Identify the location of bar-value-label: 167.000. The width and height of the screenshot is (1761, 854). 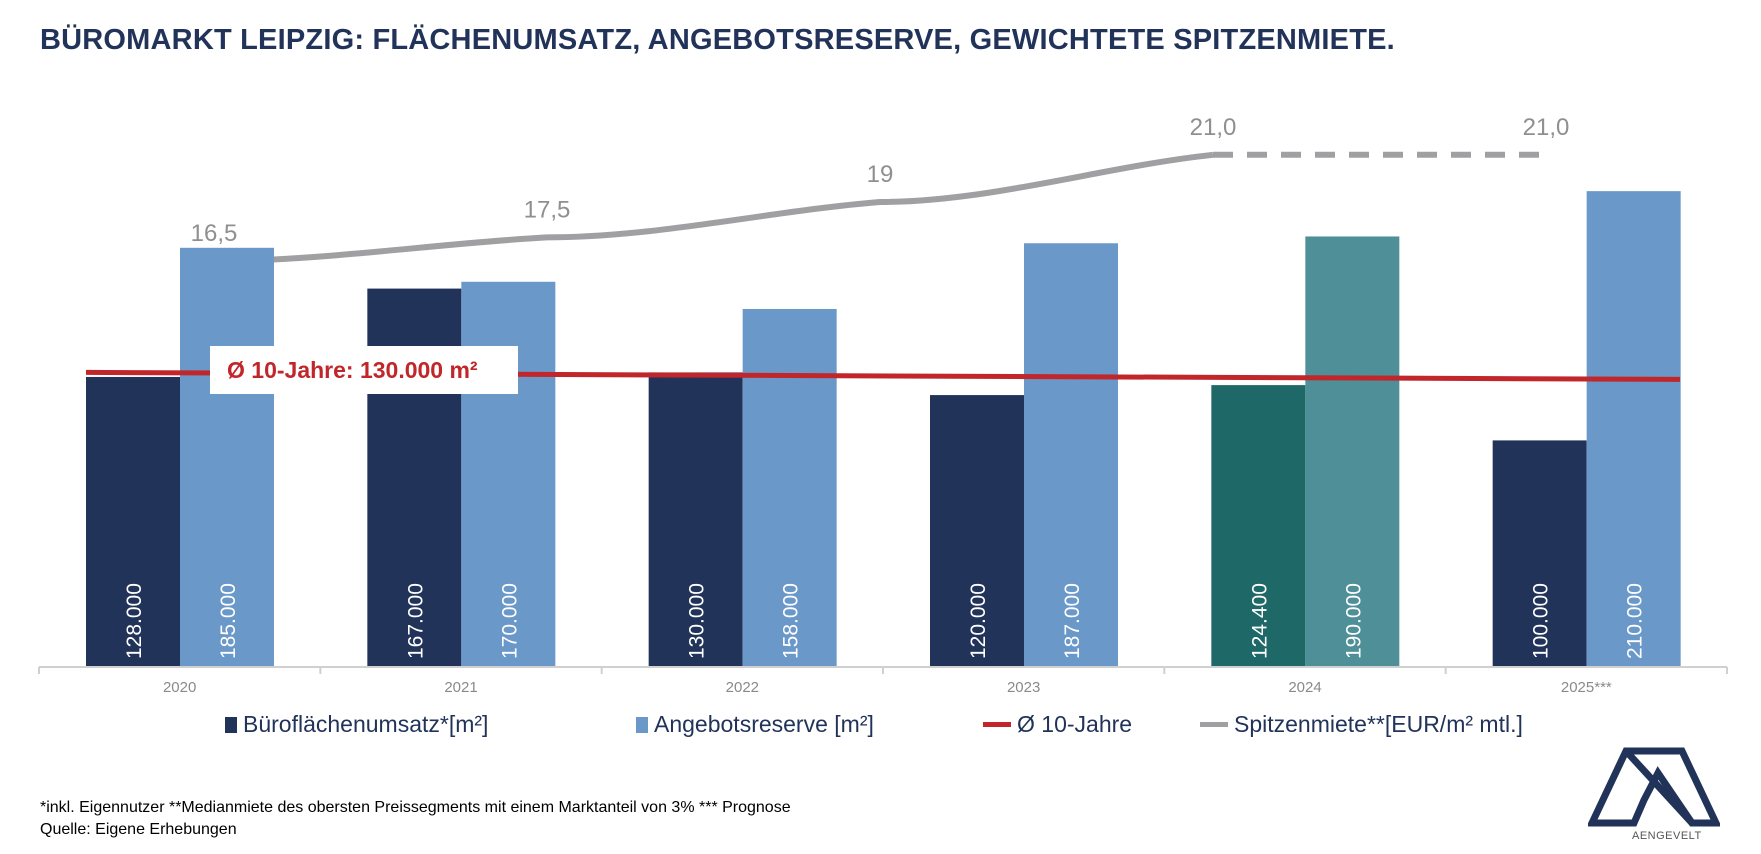
(415, 621).